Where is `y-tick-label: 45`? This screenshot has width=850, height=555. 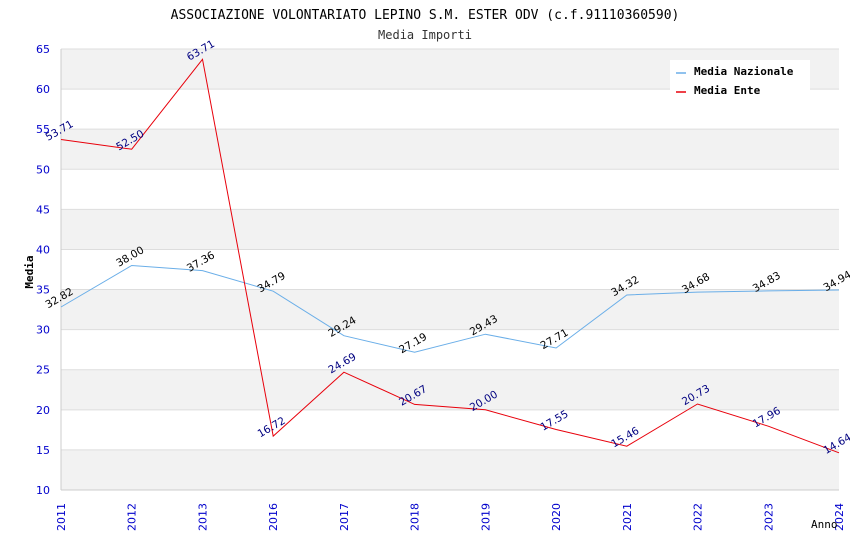 y-tick-label: 45 is located at coordinates (43, 209).